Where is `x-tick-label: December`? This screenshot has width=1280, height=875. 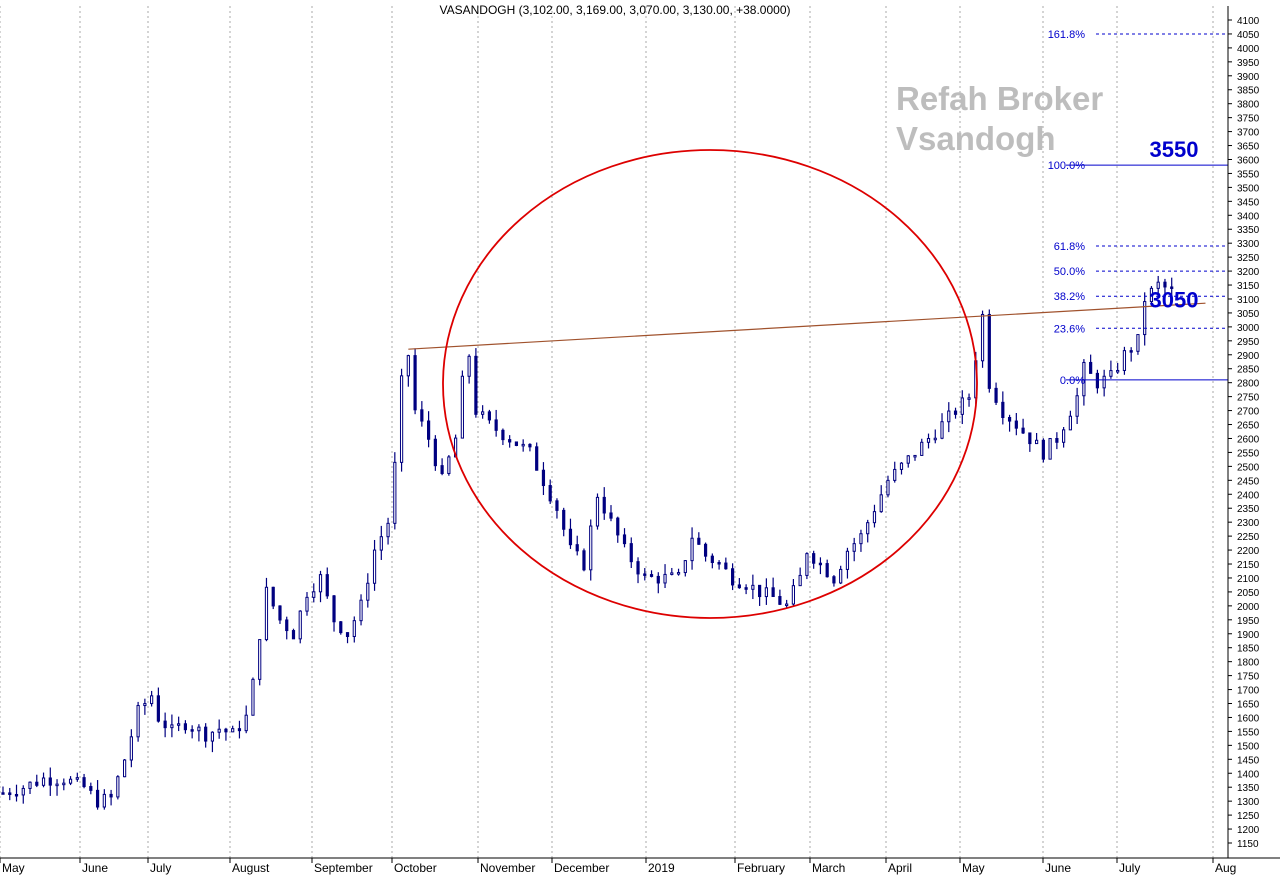 x-tick-label: December is located at coordinates (581, 868).